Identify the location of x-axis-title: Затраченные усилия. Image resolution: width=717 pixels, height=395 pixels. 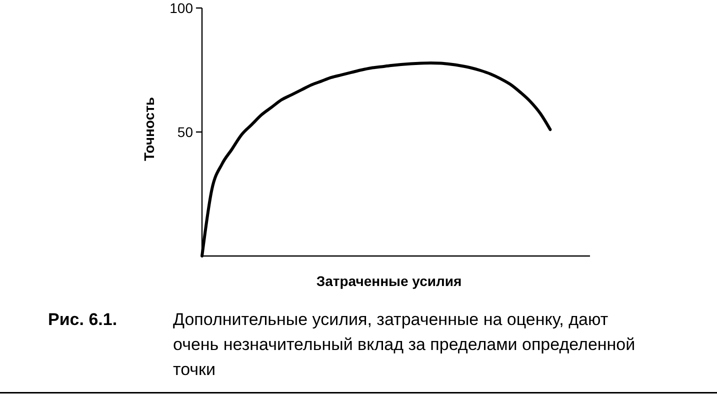
(389, 280).